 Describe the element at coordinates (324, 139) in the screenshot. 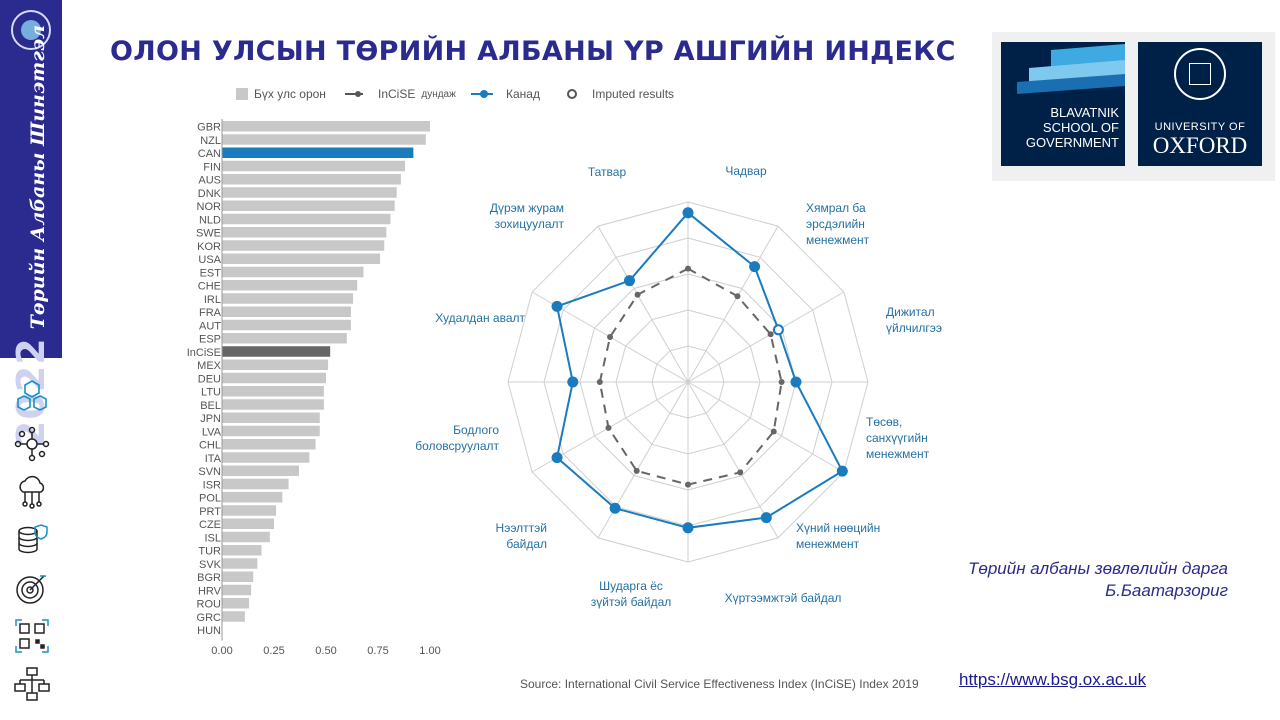

I see `bar-NZL` at that location.